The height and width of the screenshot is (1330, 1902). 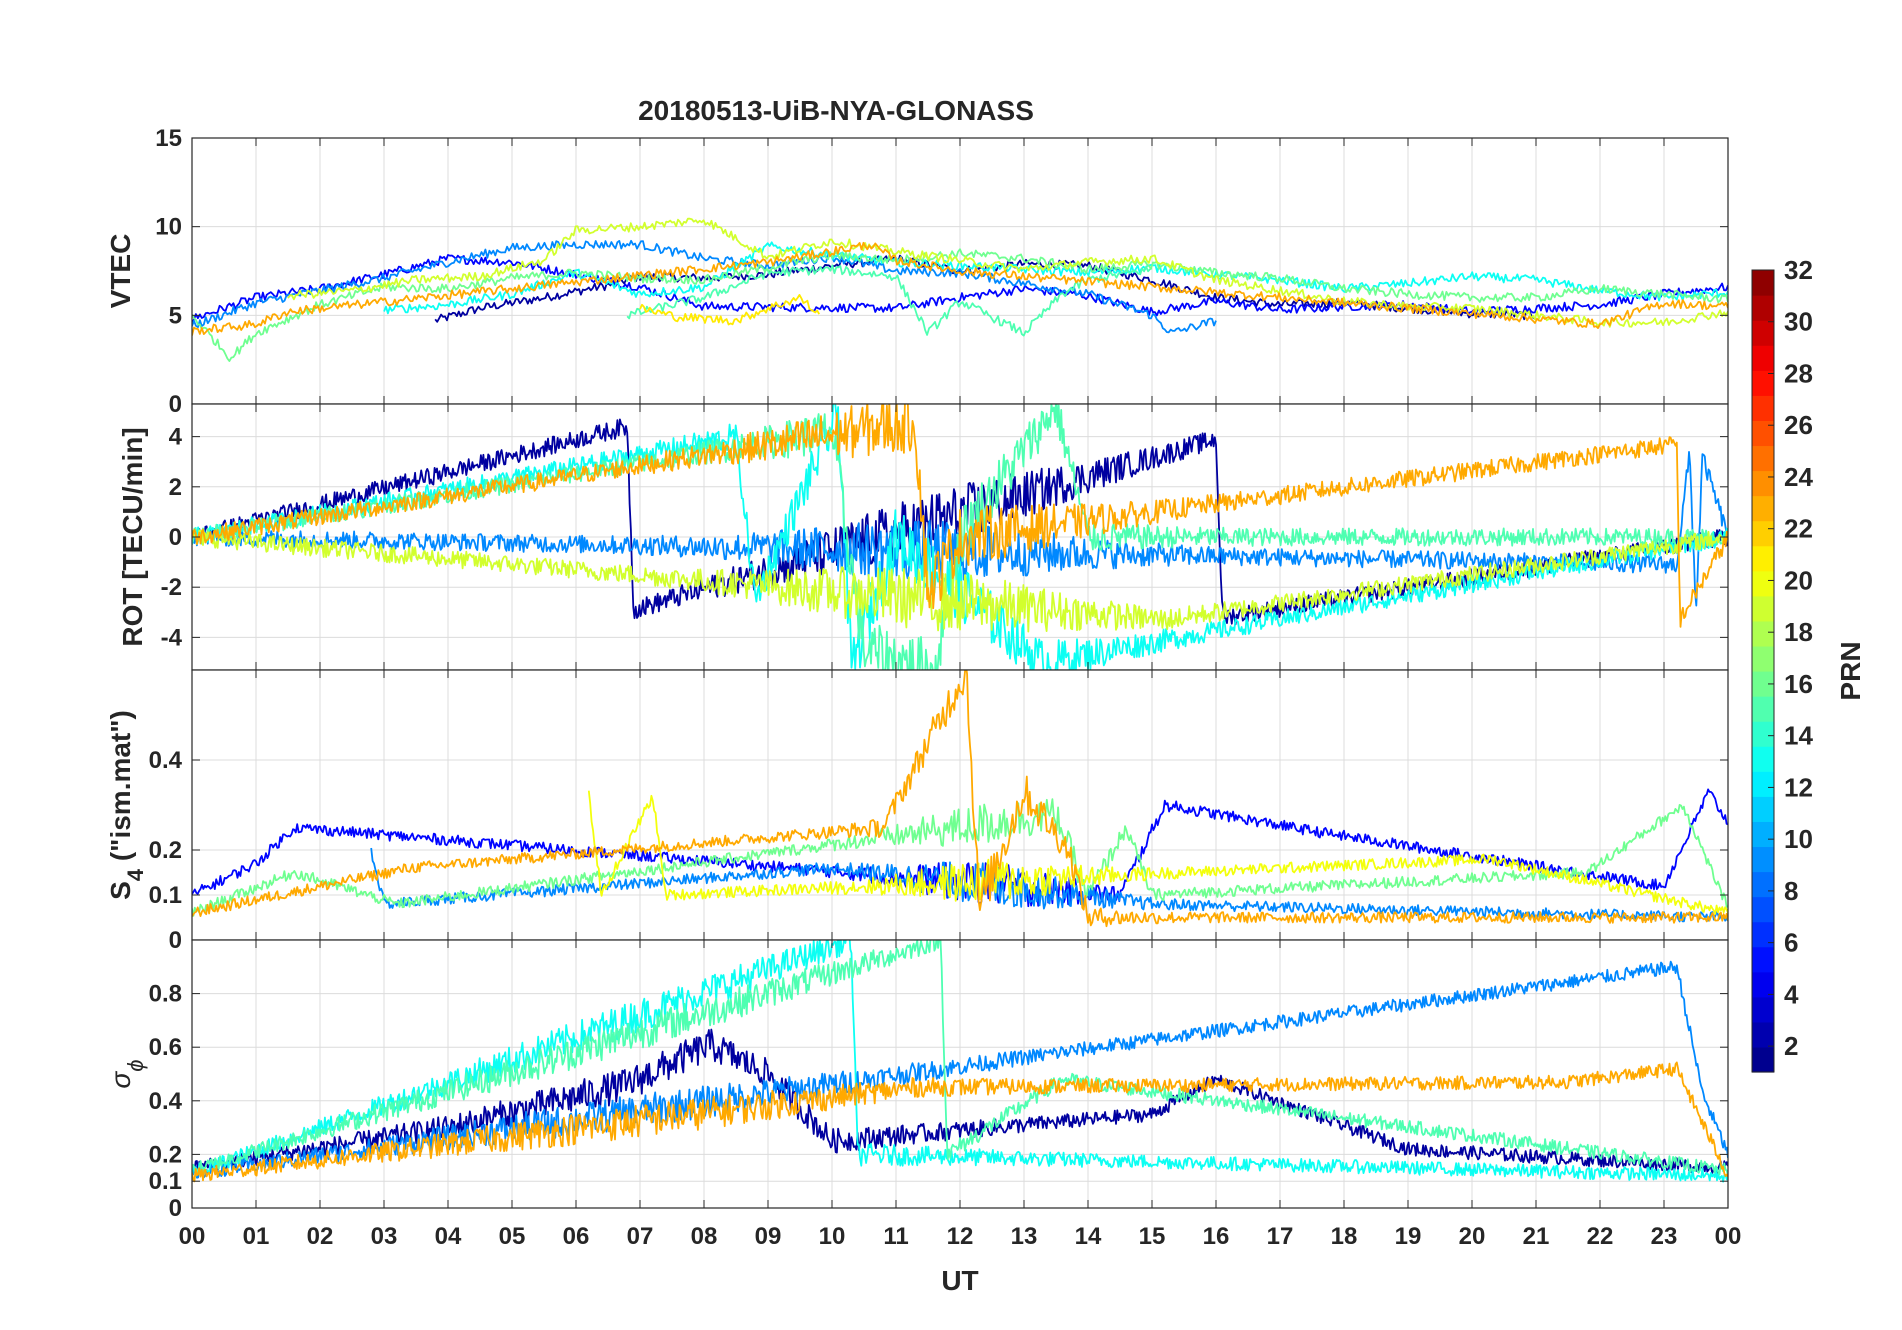 I want to click on y-tick-label: 5, so click(x=175, y=315).